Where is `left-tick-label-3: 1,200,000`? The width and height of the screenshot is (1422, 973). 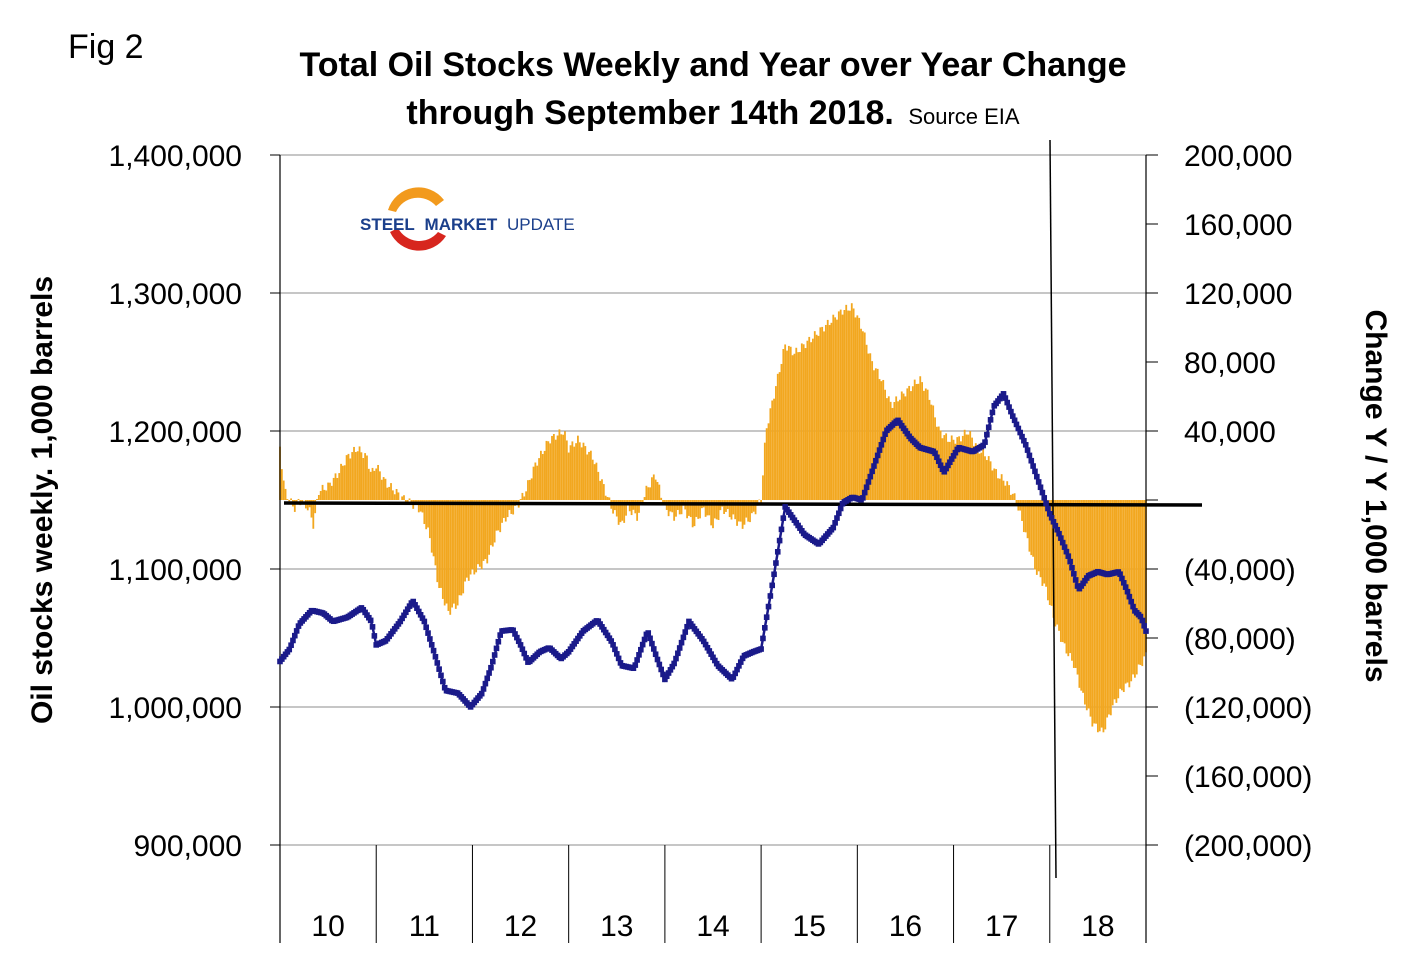
left-tick-label-3: 1,200,000 is located at coordinates (175, 432).